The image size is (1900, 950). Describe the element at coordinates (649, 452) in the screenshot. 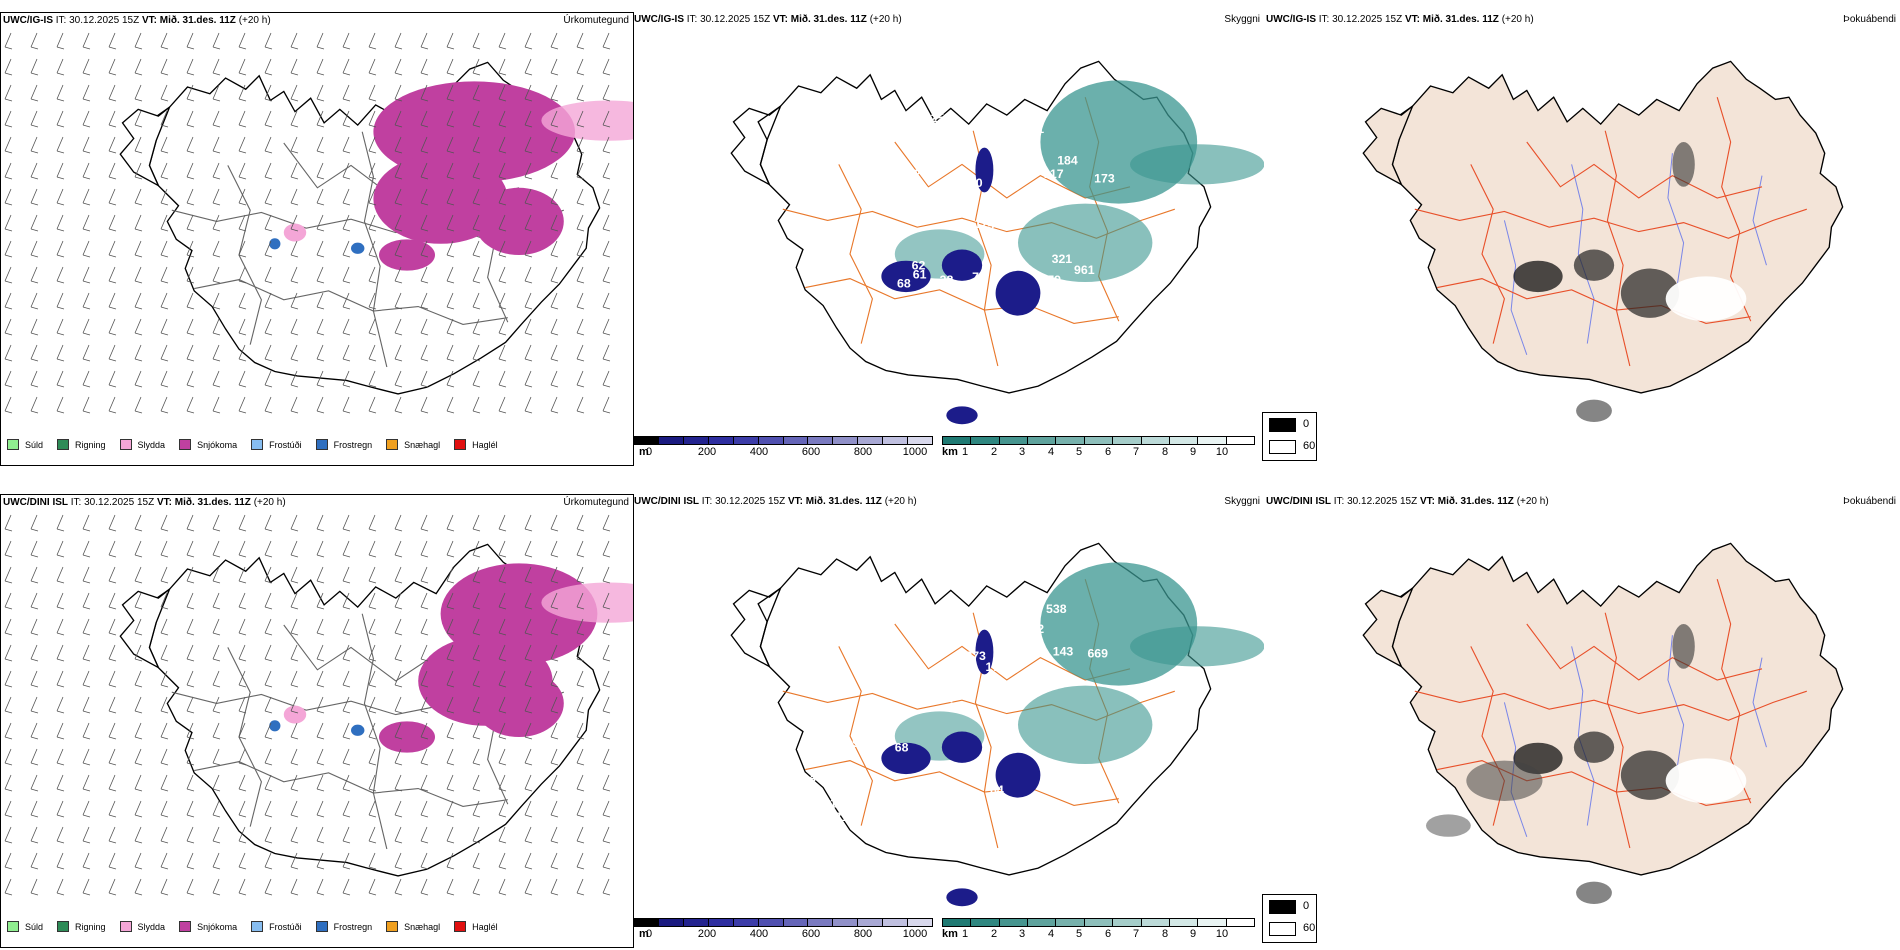

I see `tick-label: 0` at that location.